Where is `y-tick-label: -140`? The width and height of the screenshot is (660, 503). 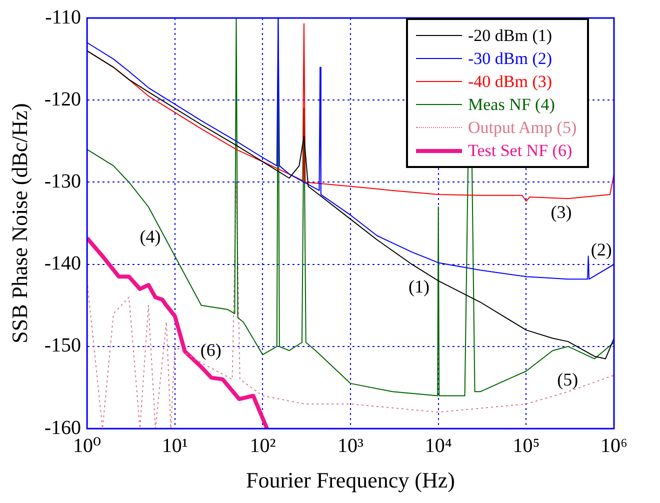
y-tick-label: -140 is located at coordinates (63, 263).